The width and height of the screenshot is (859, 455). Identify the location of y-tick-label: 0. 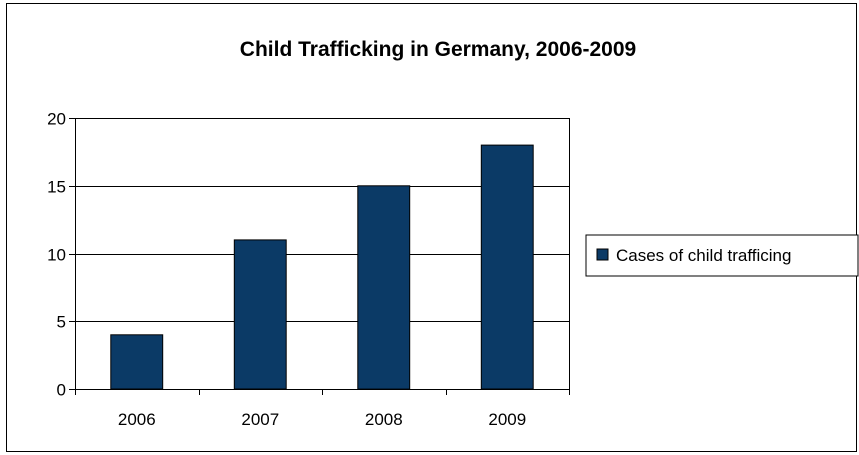
(61, 390).